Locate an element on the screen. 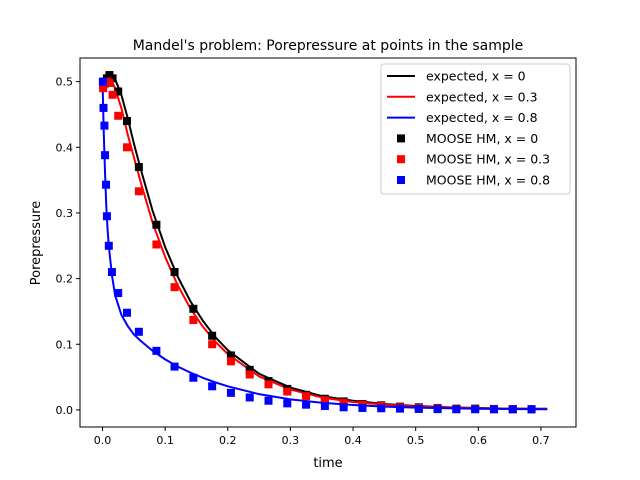 The width and height of the screenshot is (640, 480). x-tick-label: 0.4 is located at coordinates (353, 440).